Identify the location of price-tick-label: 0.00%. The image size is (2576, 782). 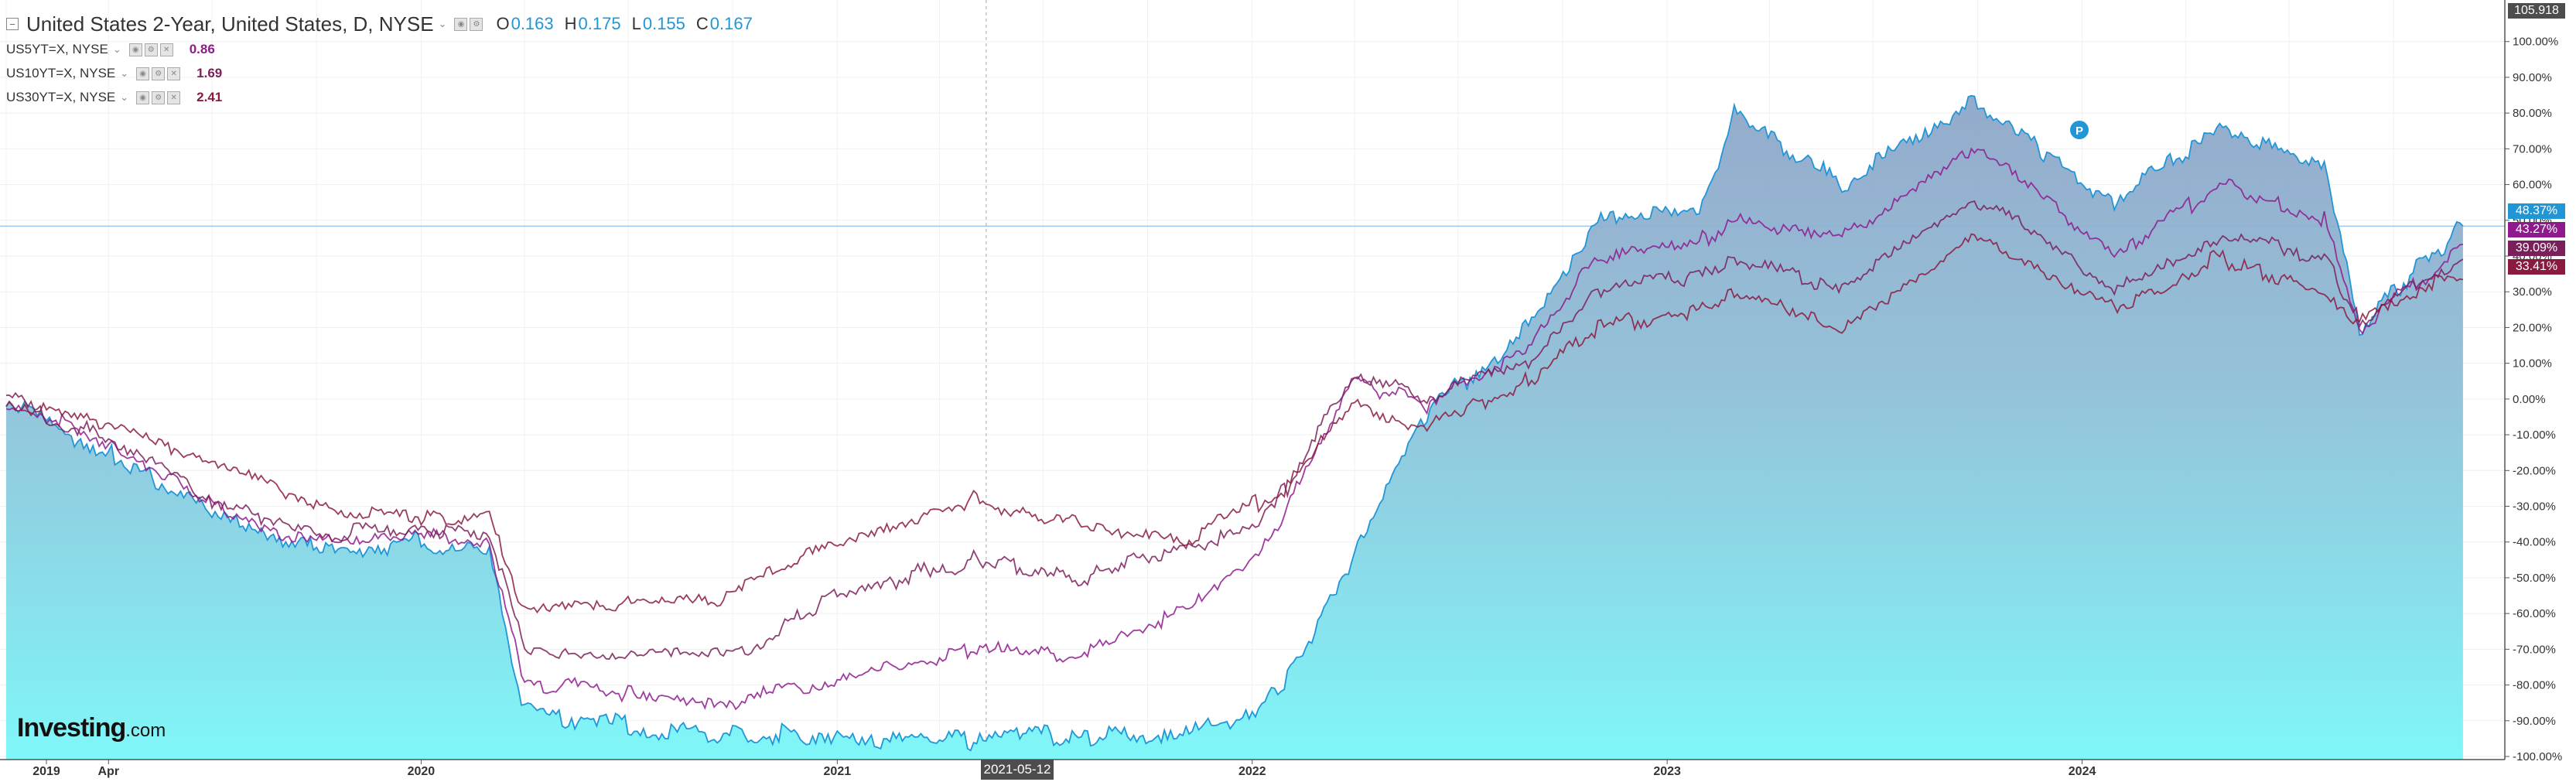
(2529, 399).